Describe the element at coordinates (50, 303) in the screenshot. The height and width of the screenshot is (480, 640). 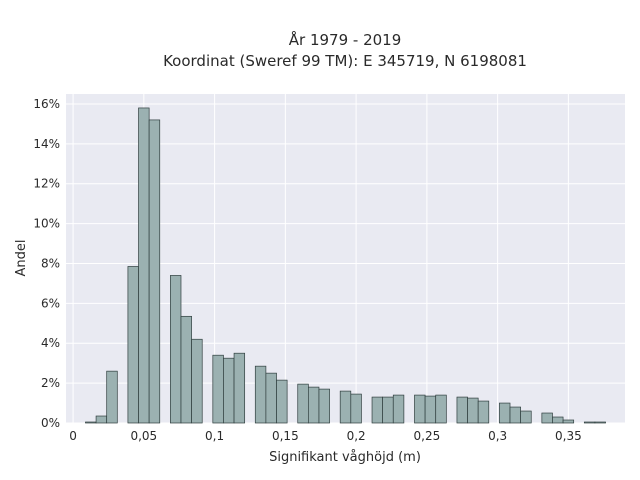
I see `y-tick-label: 6%` at that location.